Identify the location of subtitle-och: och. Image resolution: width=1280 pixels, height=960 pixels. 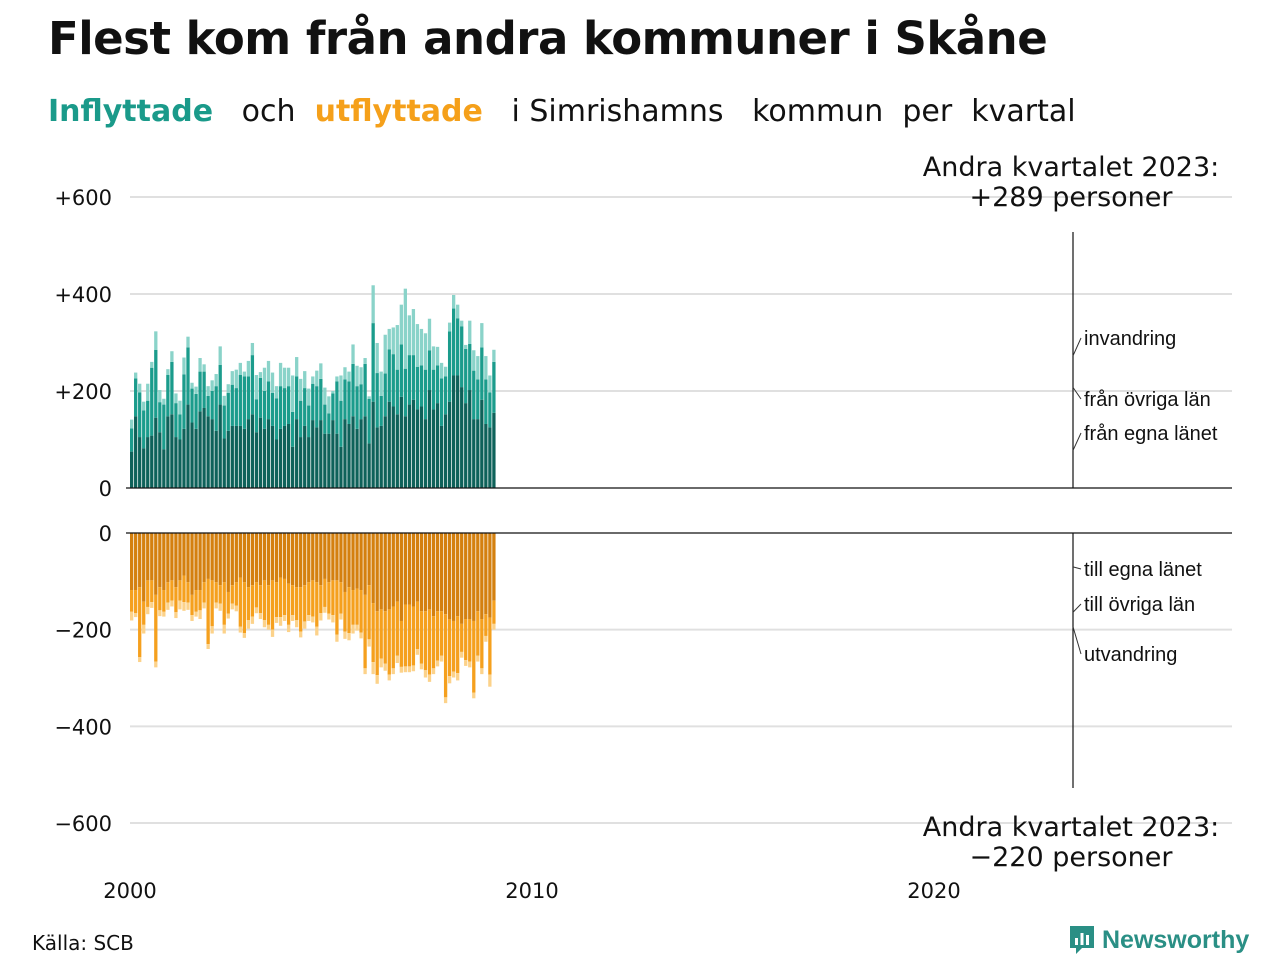
(268, 111).